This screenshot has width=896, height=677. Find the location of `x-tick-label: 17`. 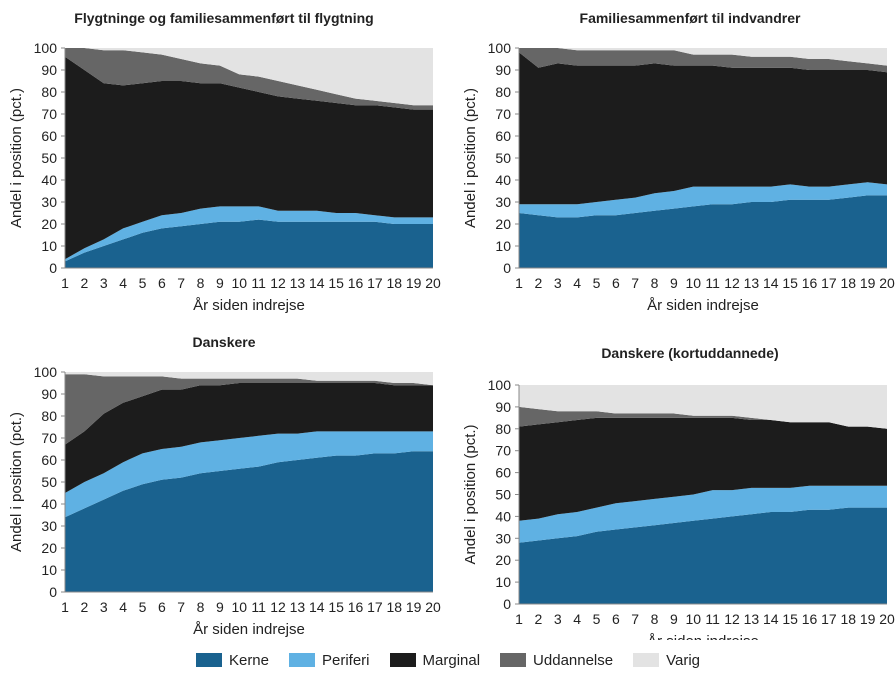

x-tick-label: 17 is located at coordinates (829, 283).